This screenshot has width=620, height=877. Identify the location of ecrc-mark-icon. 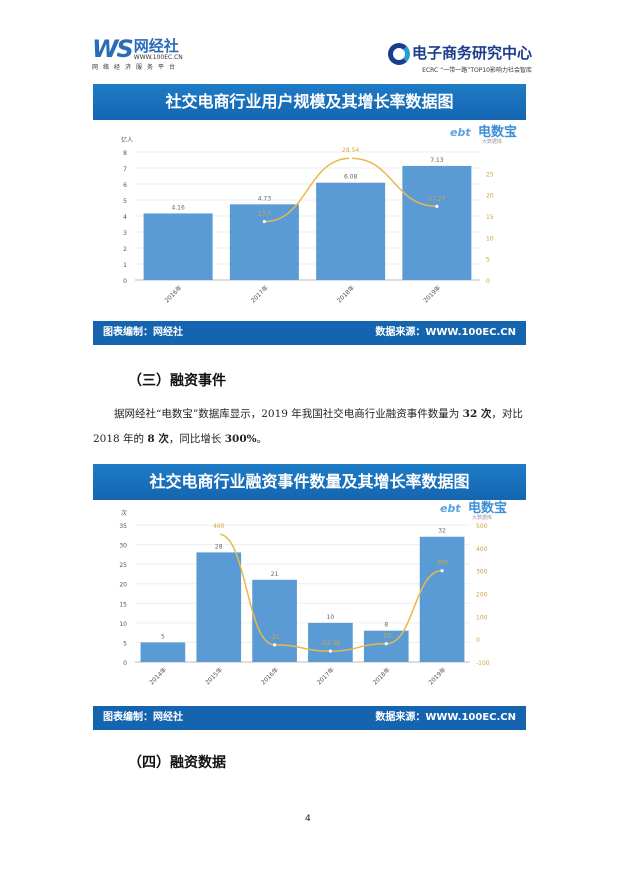
(398, 53).